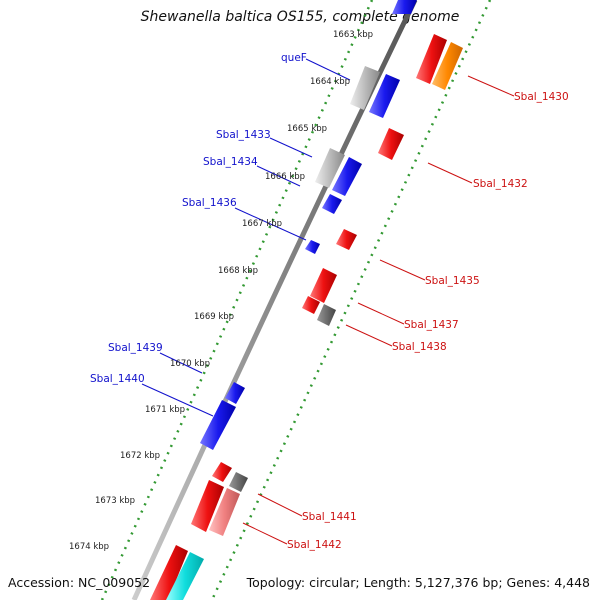  I want to click on gene-label-sbal-1430: Sbal_1430, so click(541, 97).